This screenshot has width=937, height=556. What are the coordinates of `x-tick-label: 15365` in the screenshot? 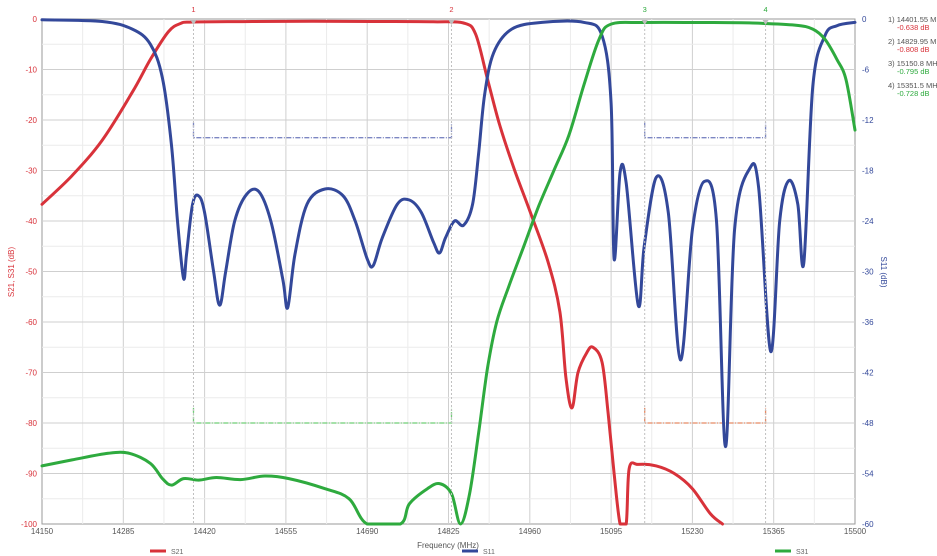 It's located at (774, 531).